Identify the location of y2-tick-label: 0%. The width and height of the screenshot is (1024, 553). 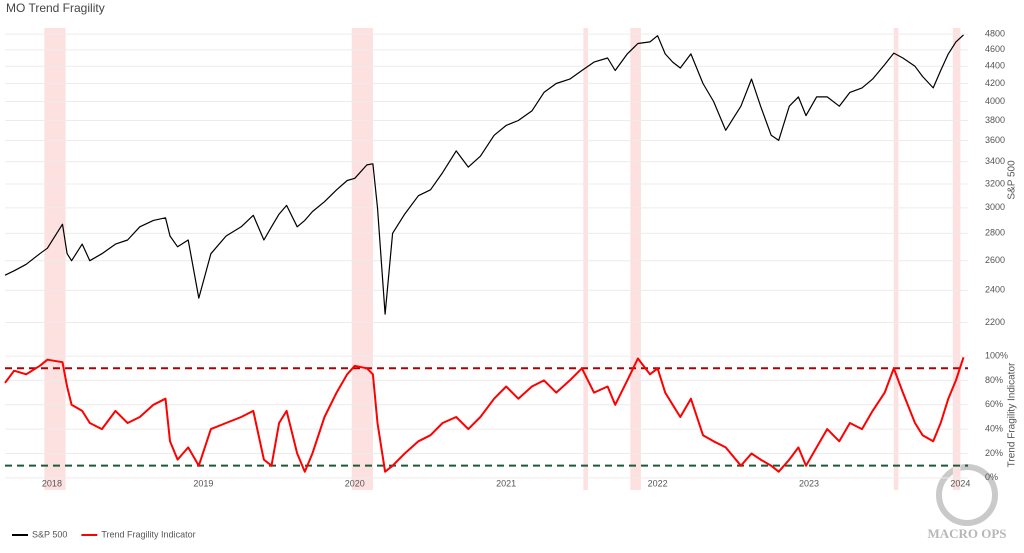
(991, 477).